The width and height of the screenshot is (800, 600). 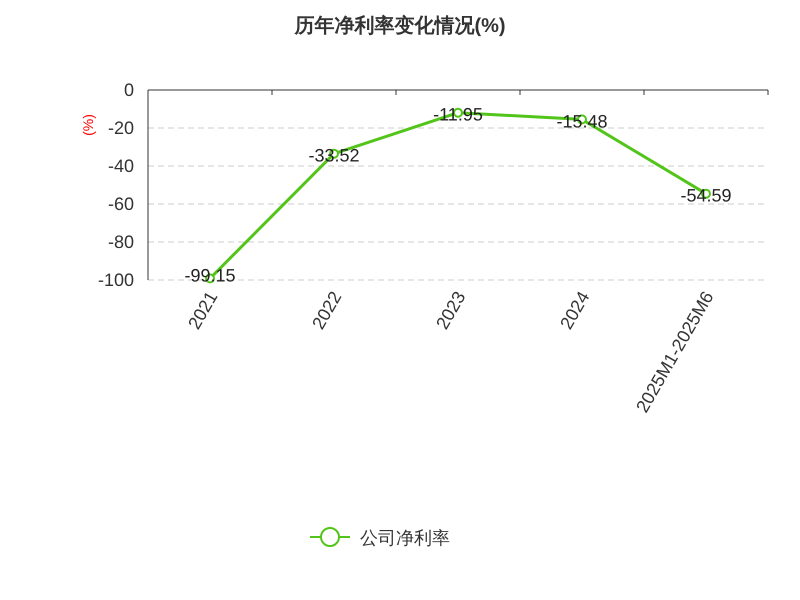 I want to click on y-tick-label: -80, so click(x=121, y=242).